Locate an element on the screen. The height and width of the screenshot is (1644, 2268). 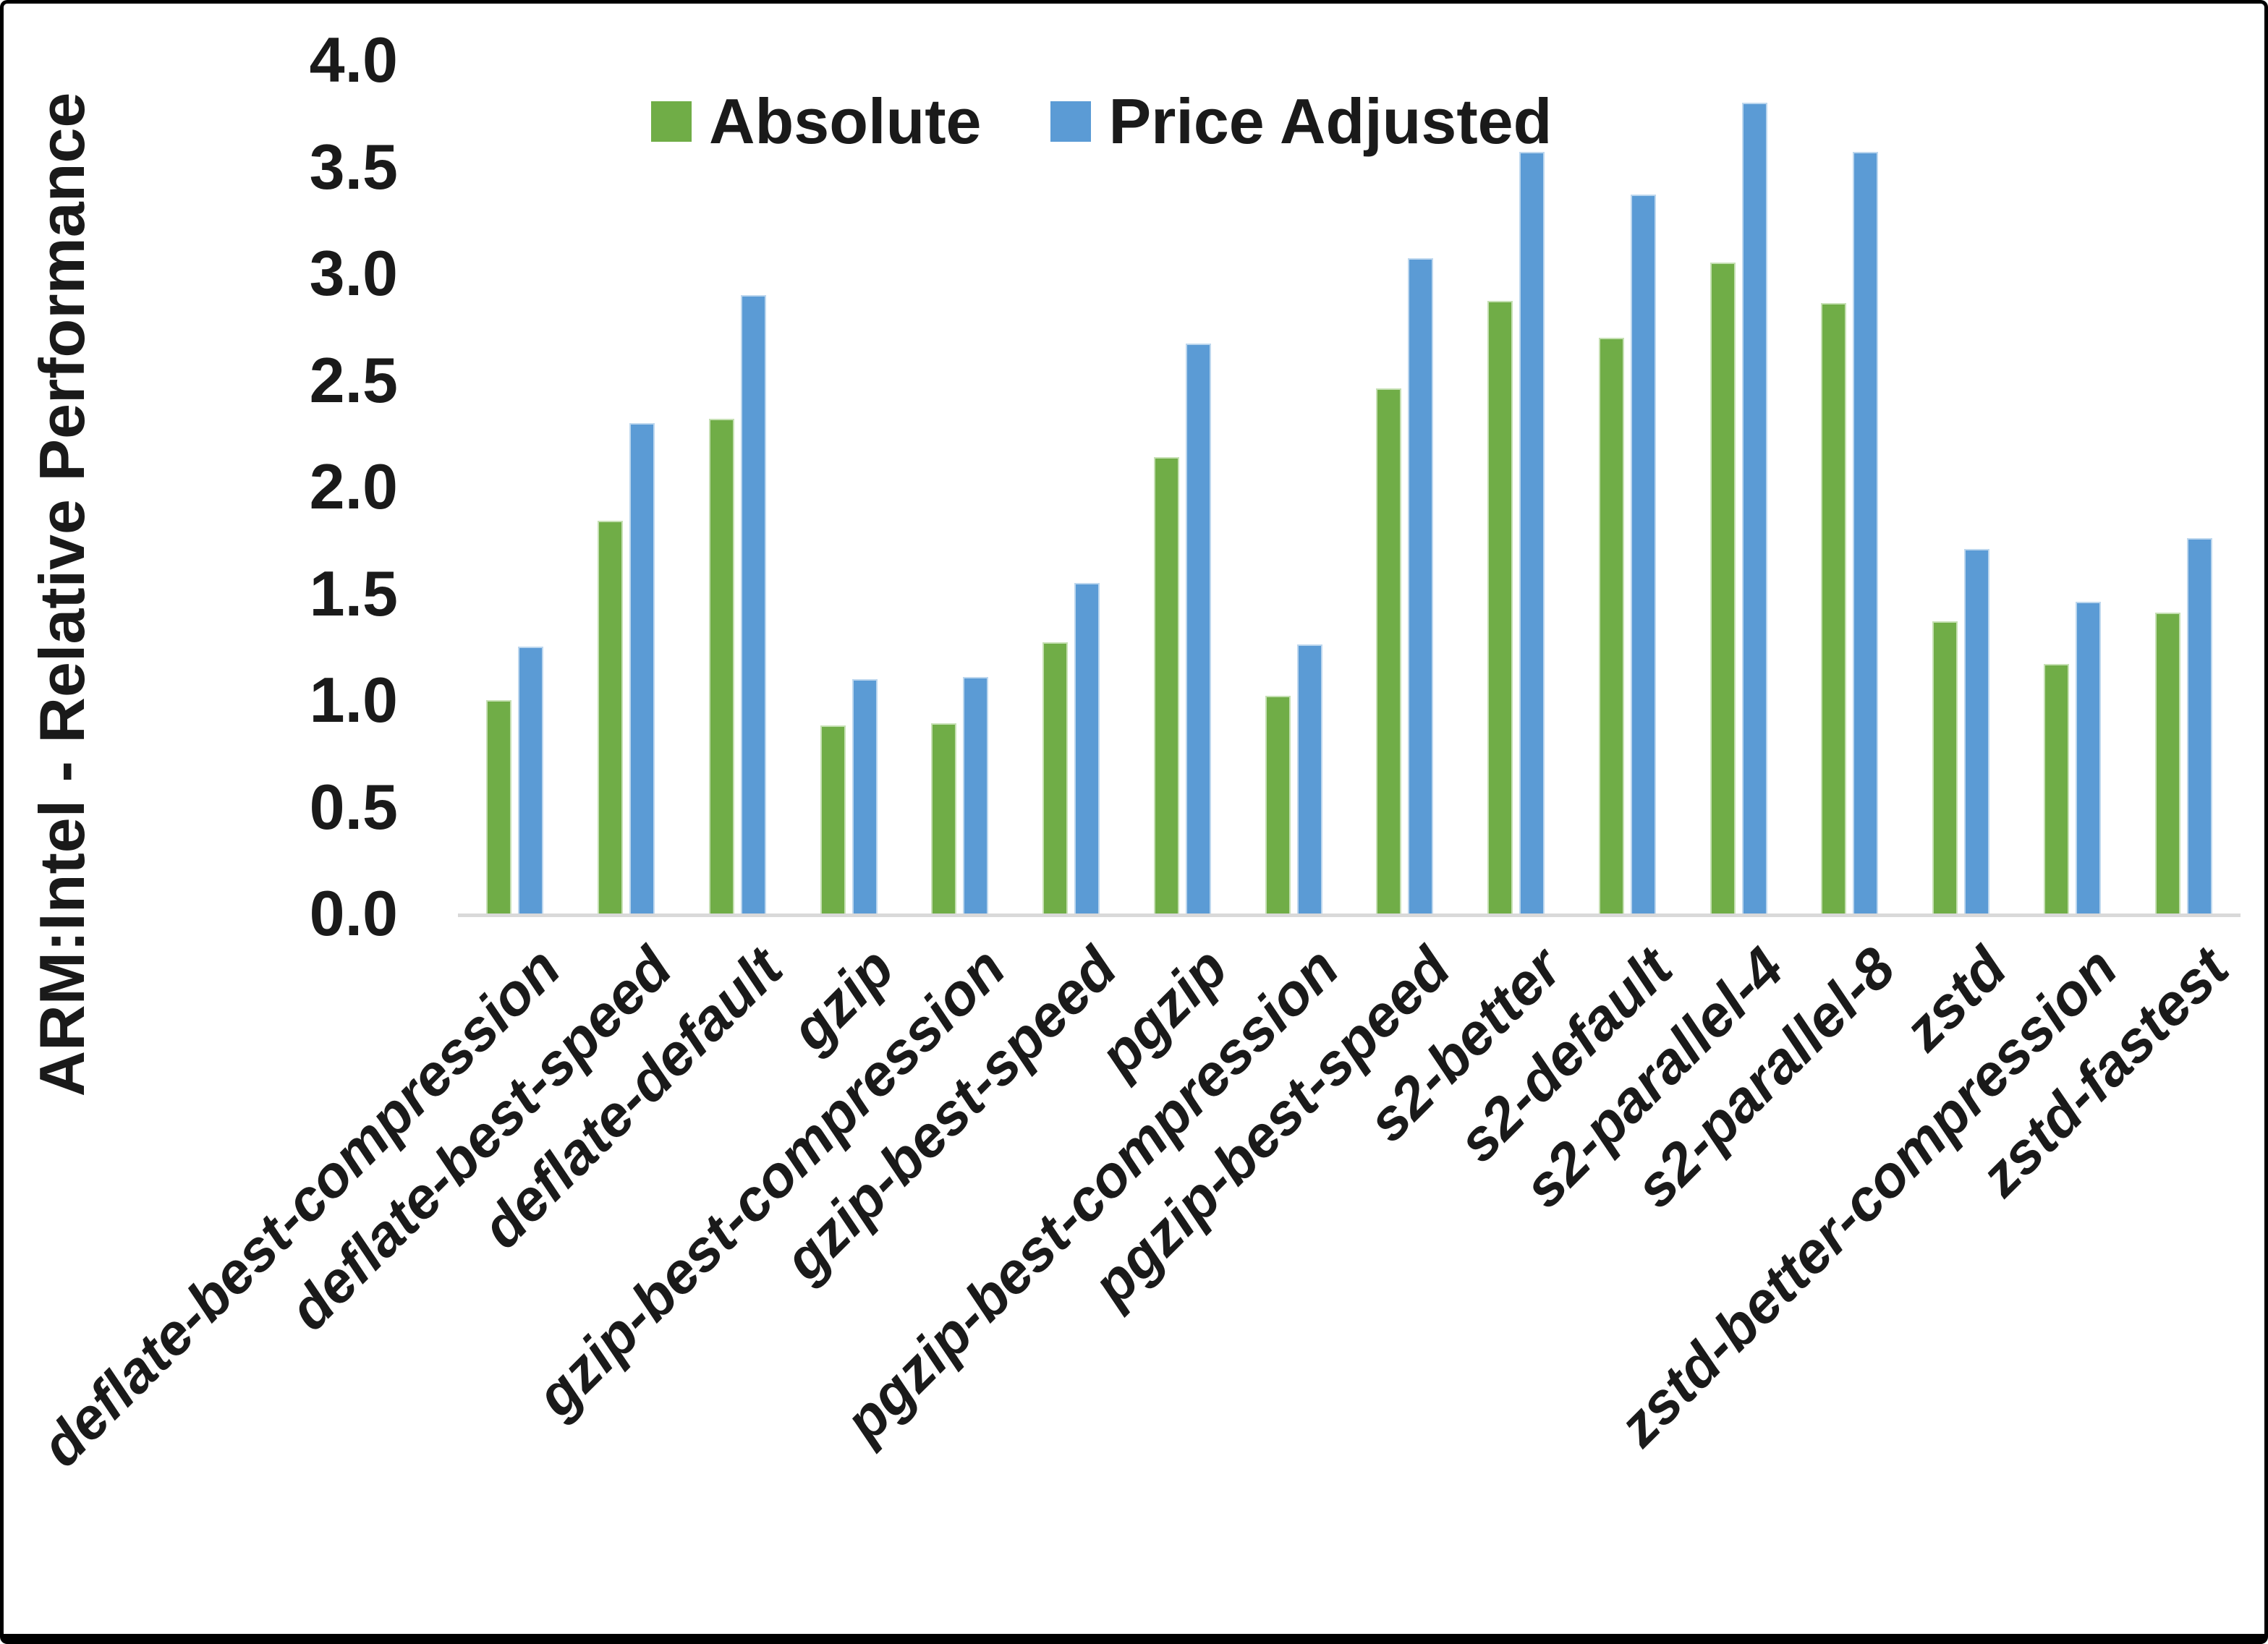
bar-price-adjusted-zstd-fastest is located at coordinates (2199, 725).